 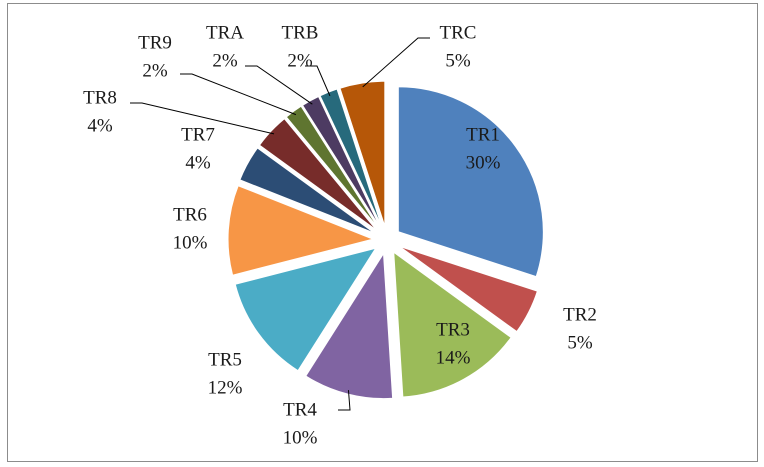 What do you see at coordinates (483, 134) in the screenshot?
I see `slice-label: TR1` at bounding box center [483, 134].